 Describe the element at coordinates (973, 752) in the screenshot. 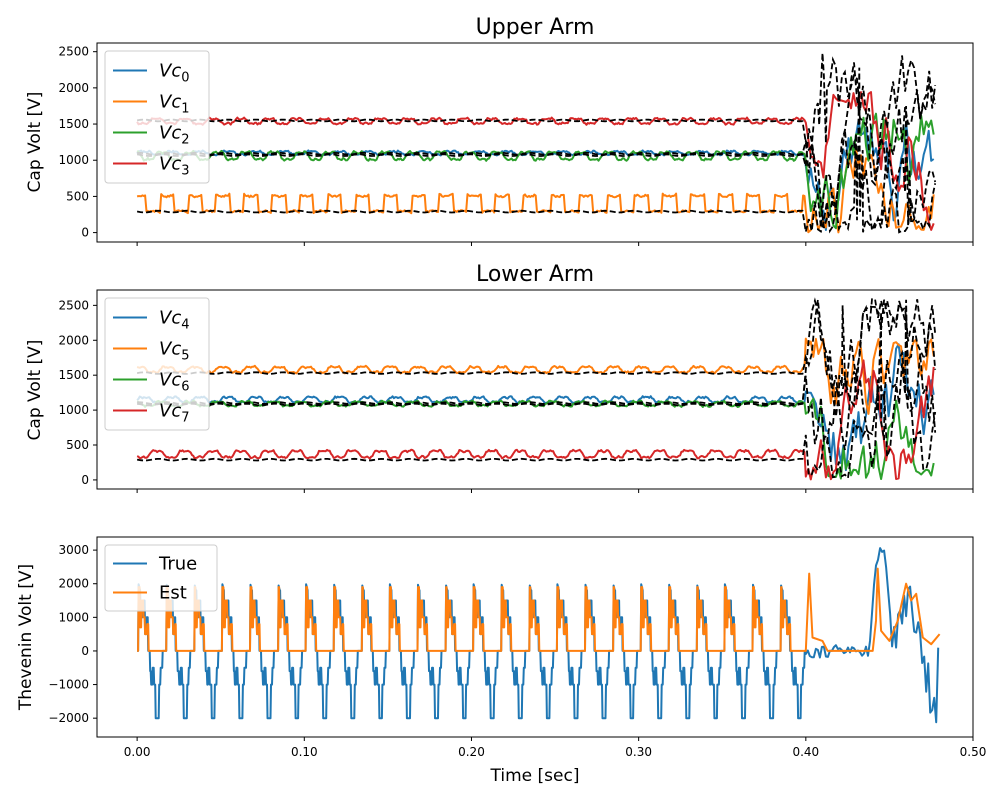

I see `x-tick-label: 0.50` at that location.